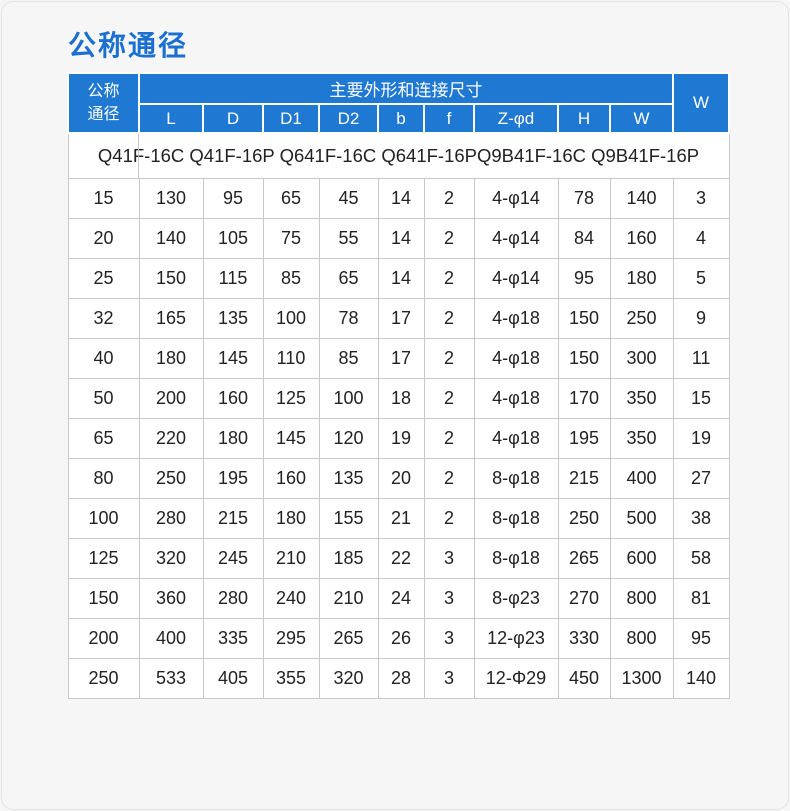 The image size is (790, 811). What do you see at coordinates (401, 518) in the screenshot?
I see `cell-dimension: 21` at bounding box center [401, 518].